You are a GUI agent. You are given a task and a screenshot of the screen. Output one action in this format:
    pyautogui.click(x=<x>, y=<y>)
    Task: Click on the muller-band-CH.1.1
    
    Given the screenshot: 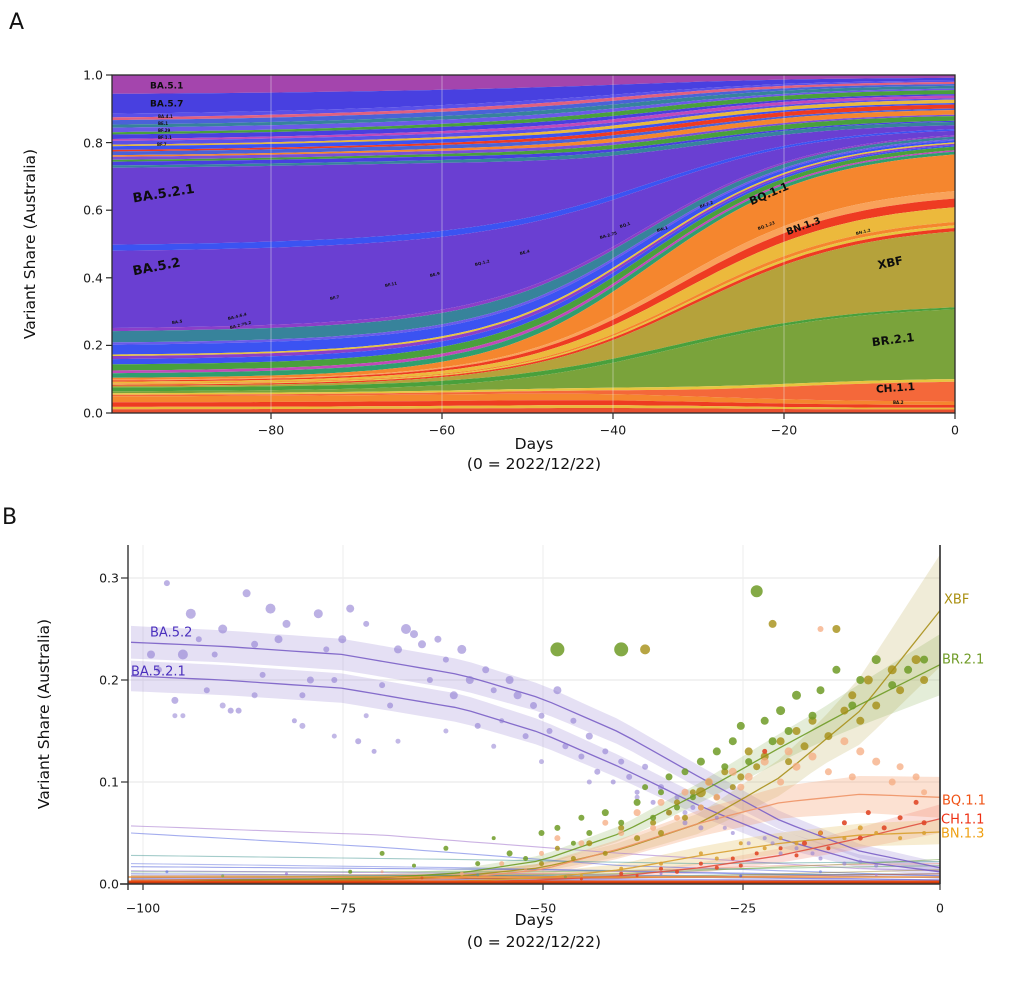 What is the action you would take?
    pyautogui.click(x=533, y=391)
    